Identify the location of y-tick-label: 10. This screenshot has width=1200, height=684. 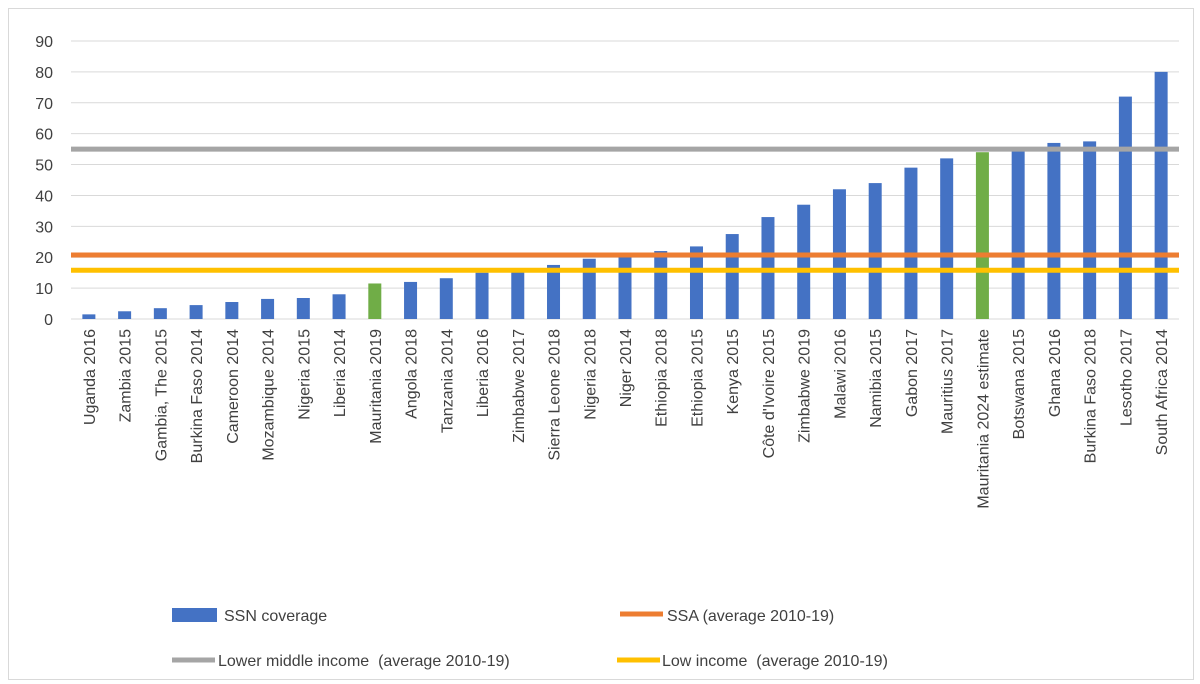
(44, 289).